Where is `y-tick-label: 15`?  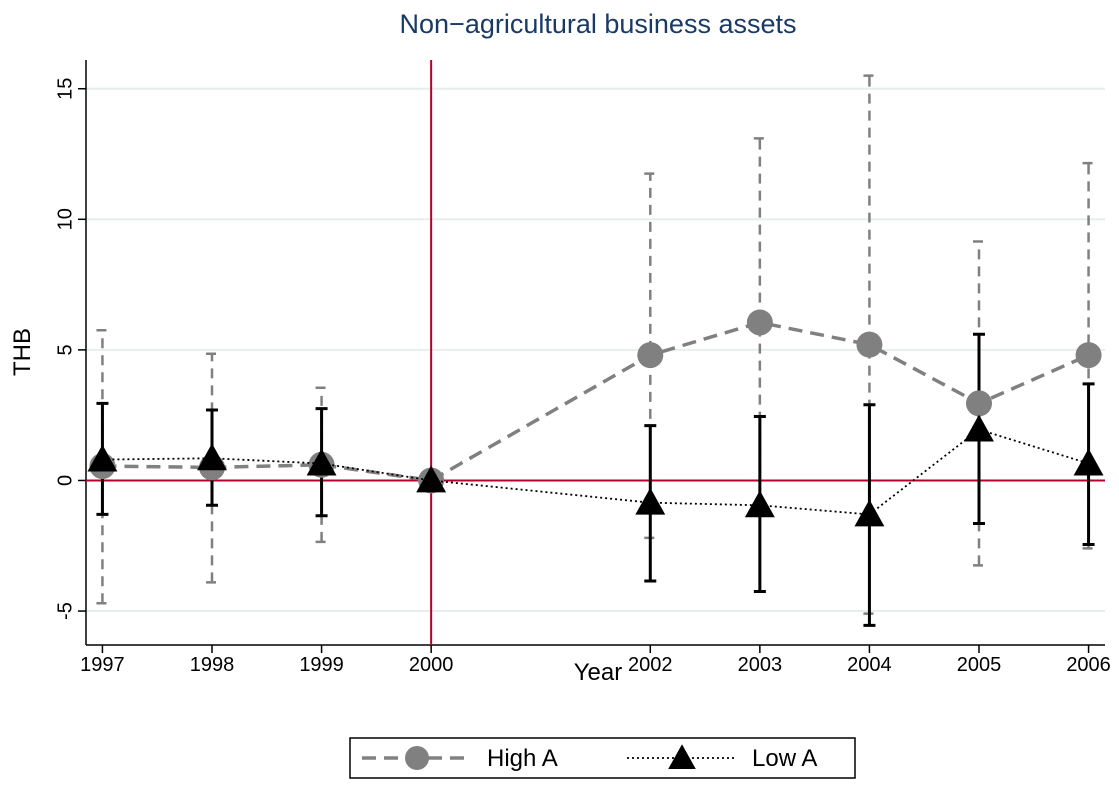 y-tick-label: 15 is located at coordinates (65, 89).